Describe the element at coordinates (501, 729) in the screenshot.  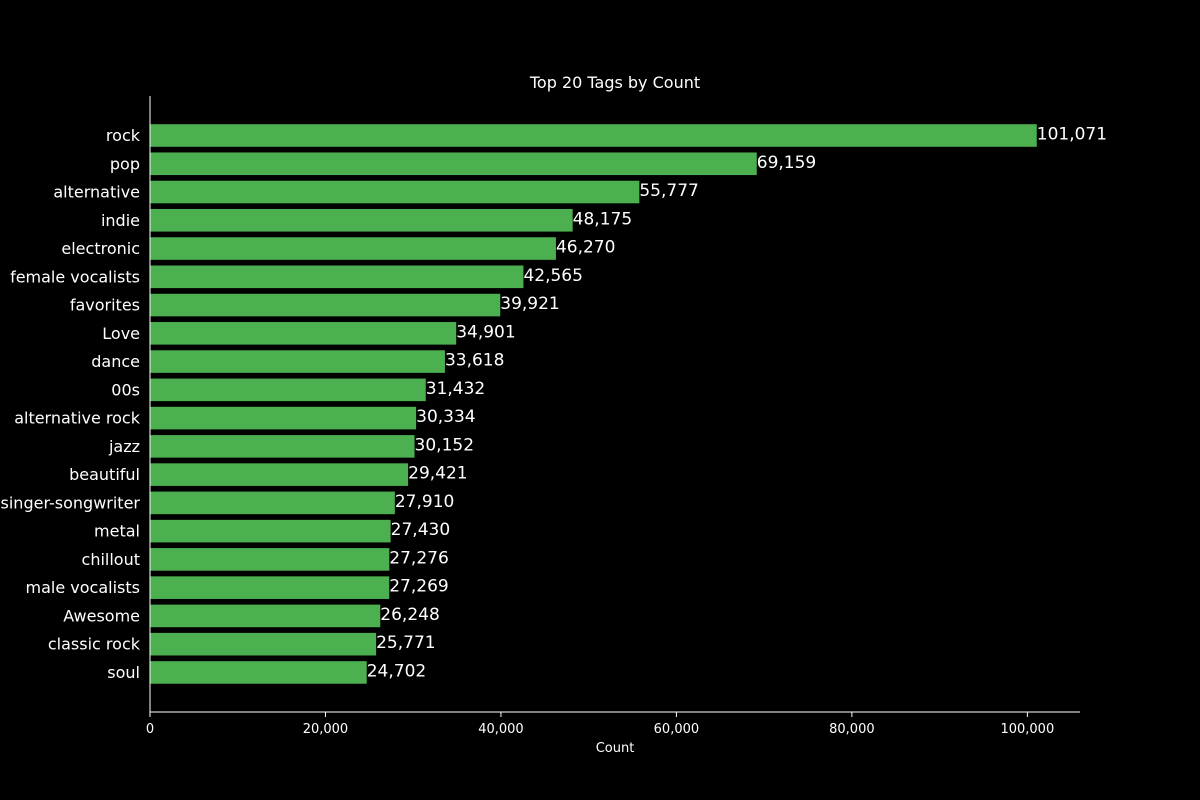
I see `x-tick-label: 40,000` at that location.